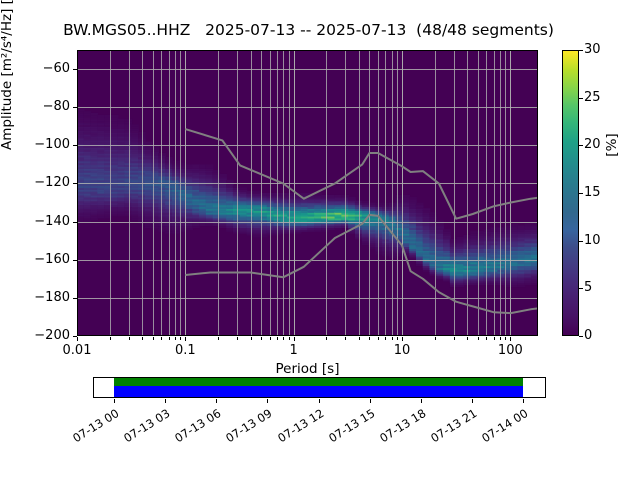 This screenshot has width=640, height=480. Describe the element at coordinates (318, 382) in the screenshot. I see `coverage-green-band` at that location.